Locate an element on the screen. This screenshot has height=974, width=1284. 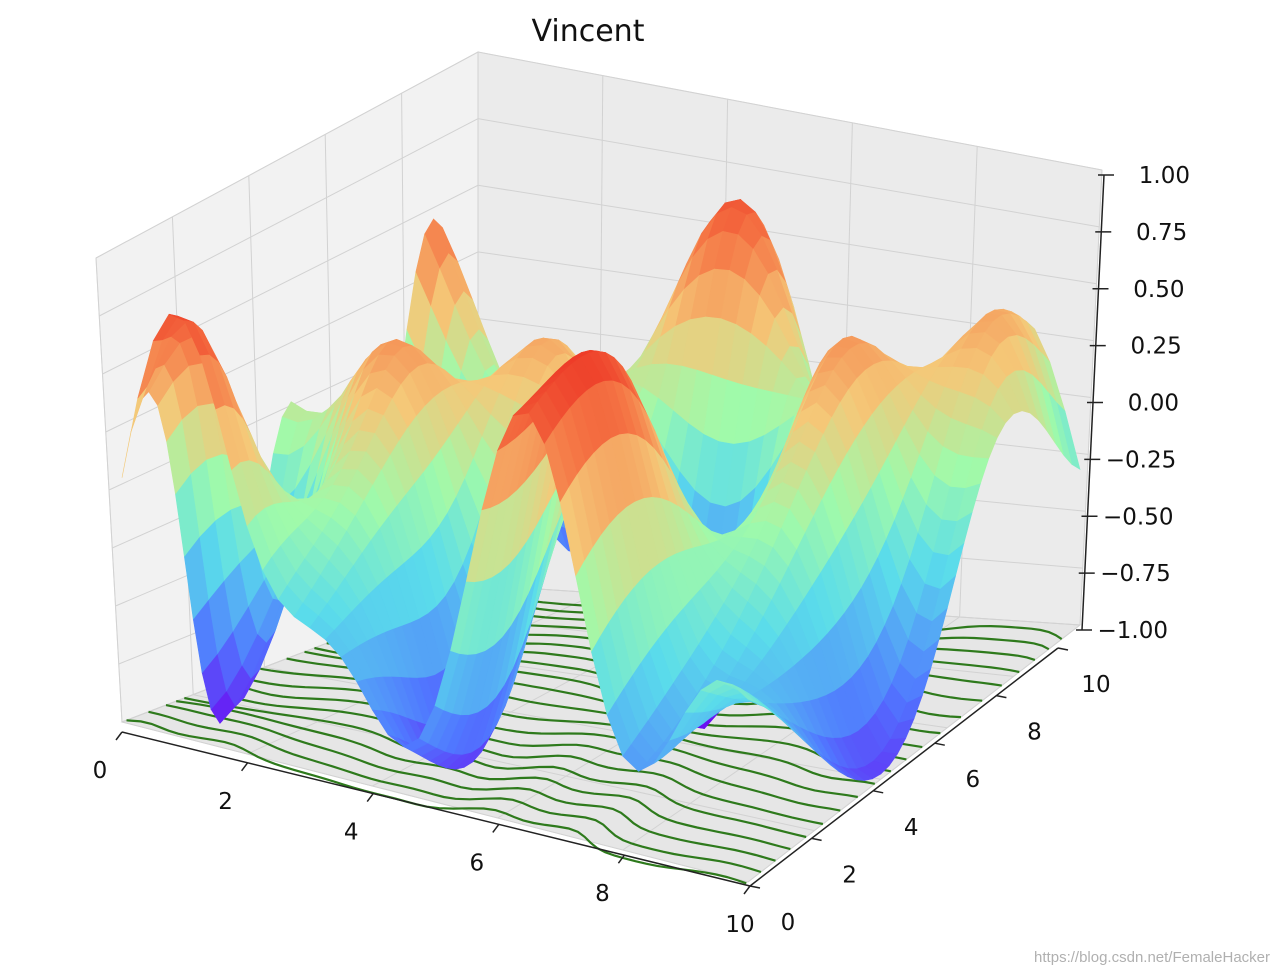
z-tick-label: −0.50 is located at coordinates (1138, 517).